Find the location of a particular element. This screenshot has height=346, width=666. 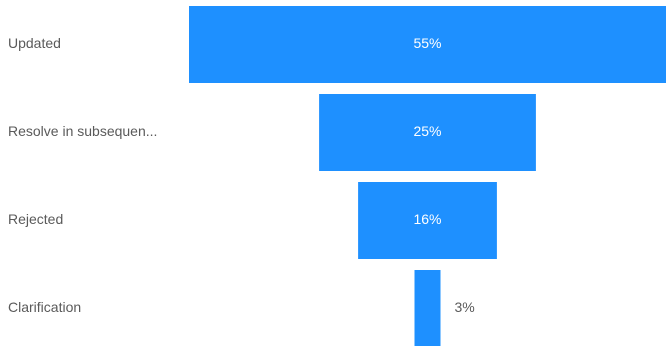

category-label: Clarification is located at coordinates (44, 307).